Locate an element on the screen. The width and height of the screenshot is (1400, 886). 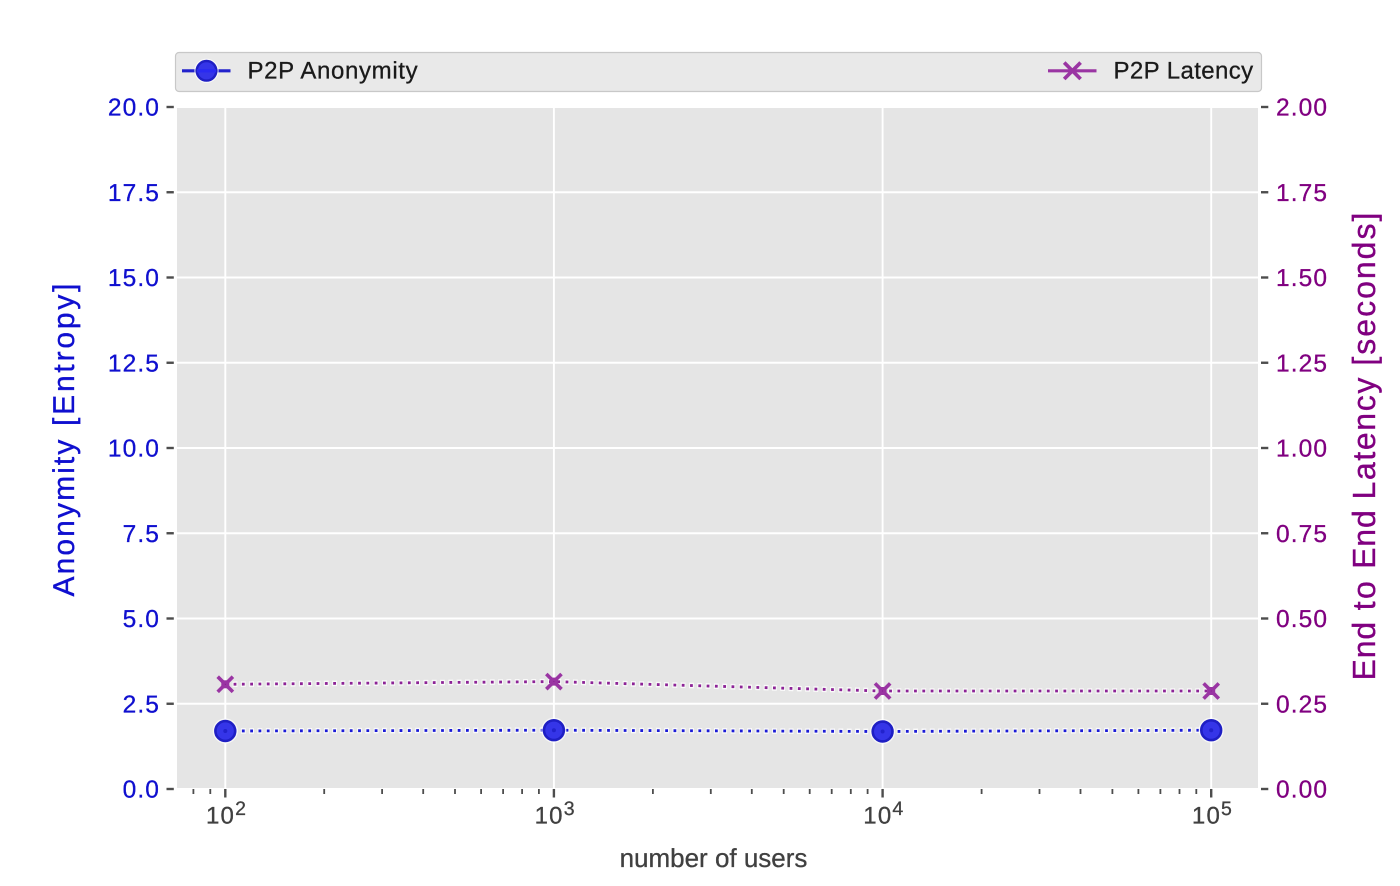
svg-text: [Entropy] is located at coordinates (64, 353).